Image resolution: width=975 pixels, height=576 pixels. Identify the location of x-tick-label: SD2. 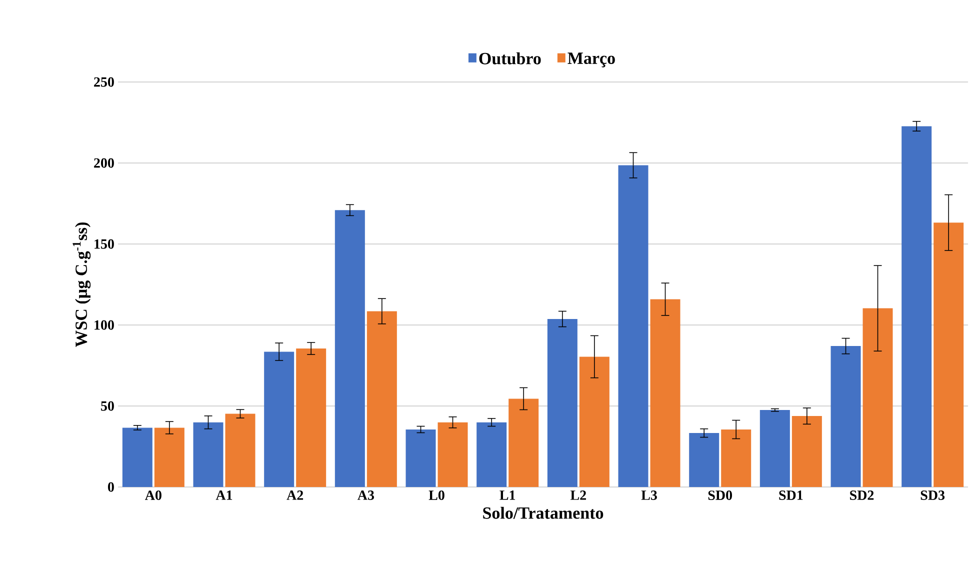
(862, 495).